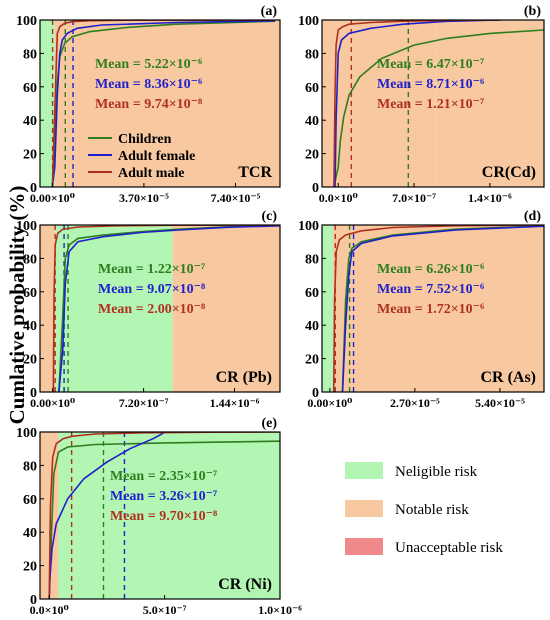 This screenshot has width=550, height=620. I want to click on panel-label: (c), so click(269, 216).